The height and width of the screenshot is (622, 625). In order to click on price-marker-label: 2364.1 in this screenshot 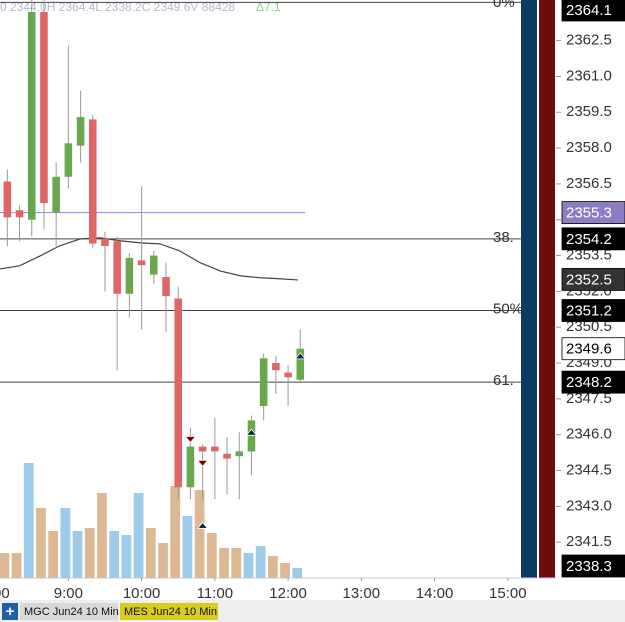, I will do `click(589, 10)`.